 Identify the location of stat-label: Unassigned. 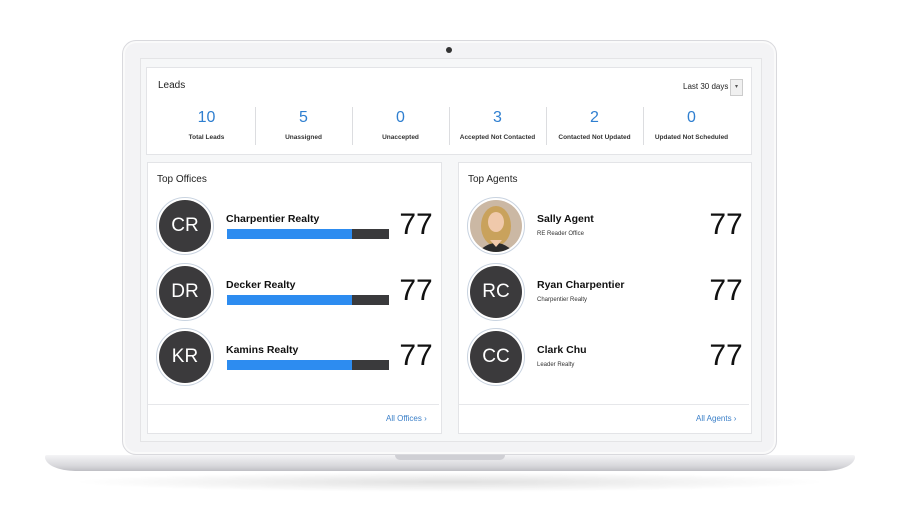
(303, 137).